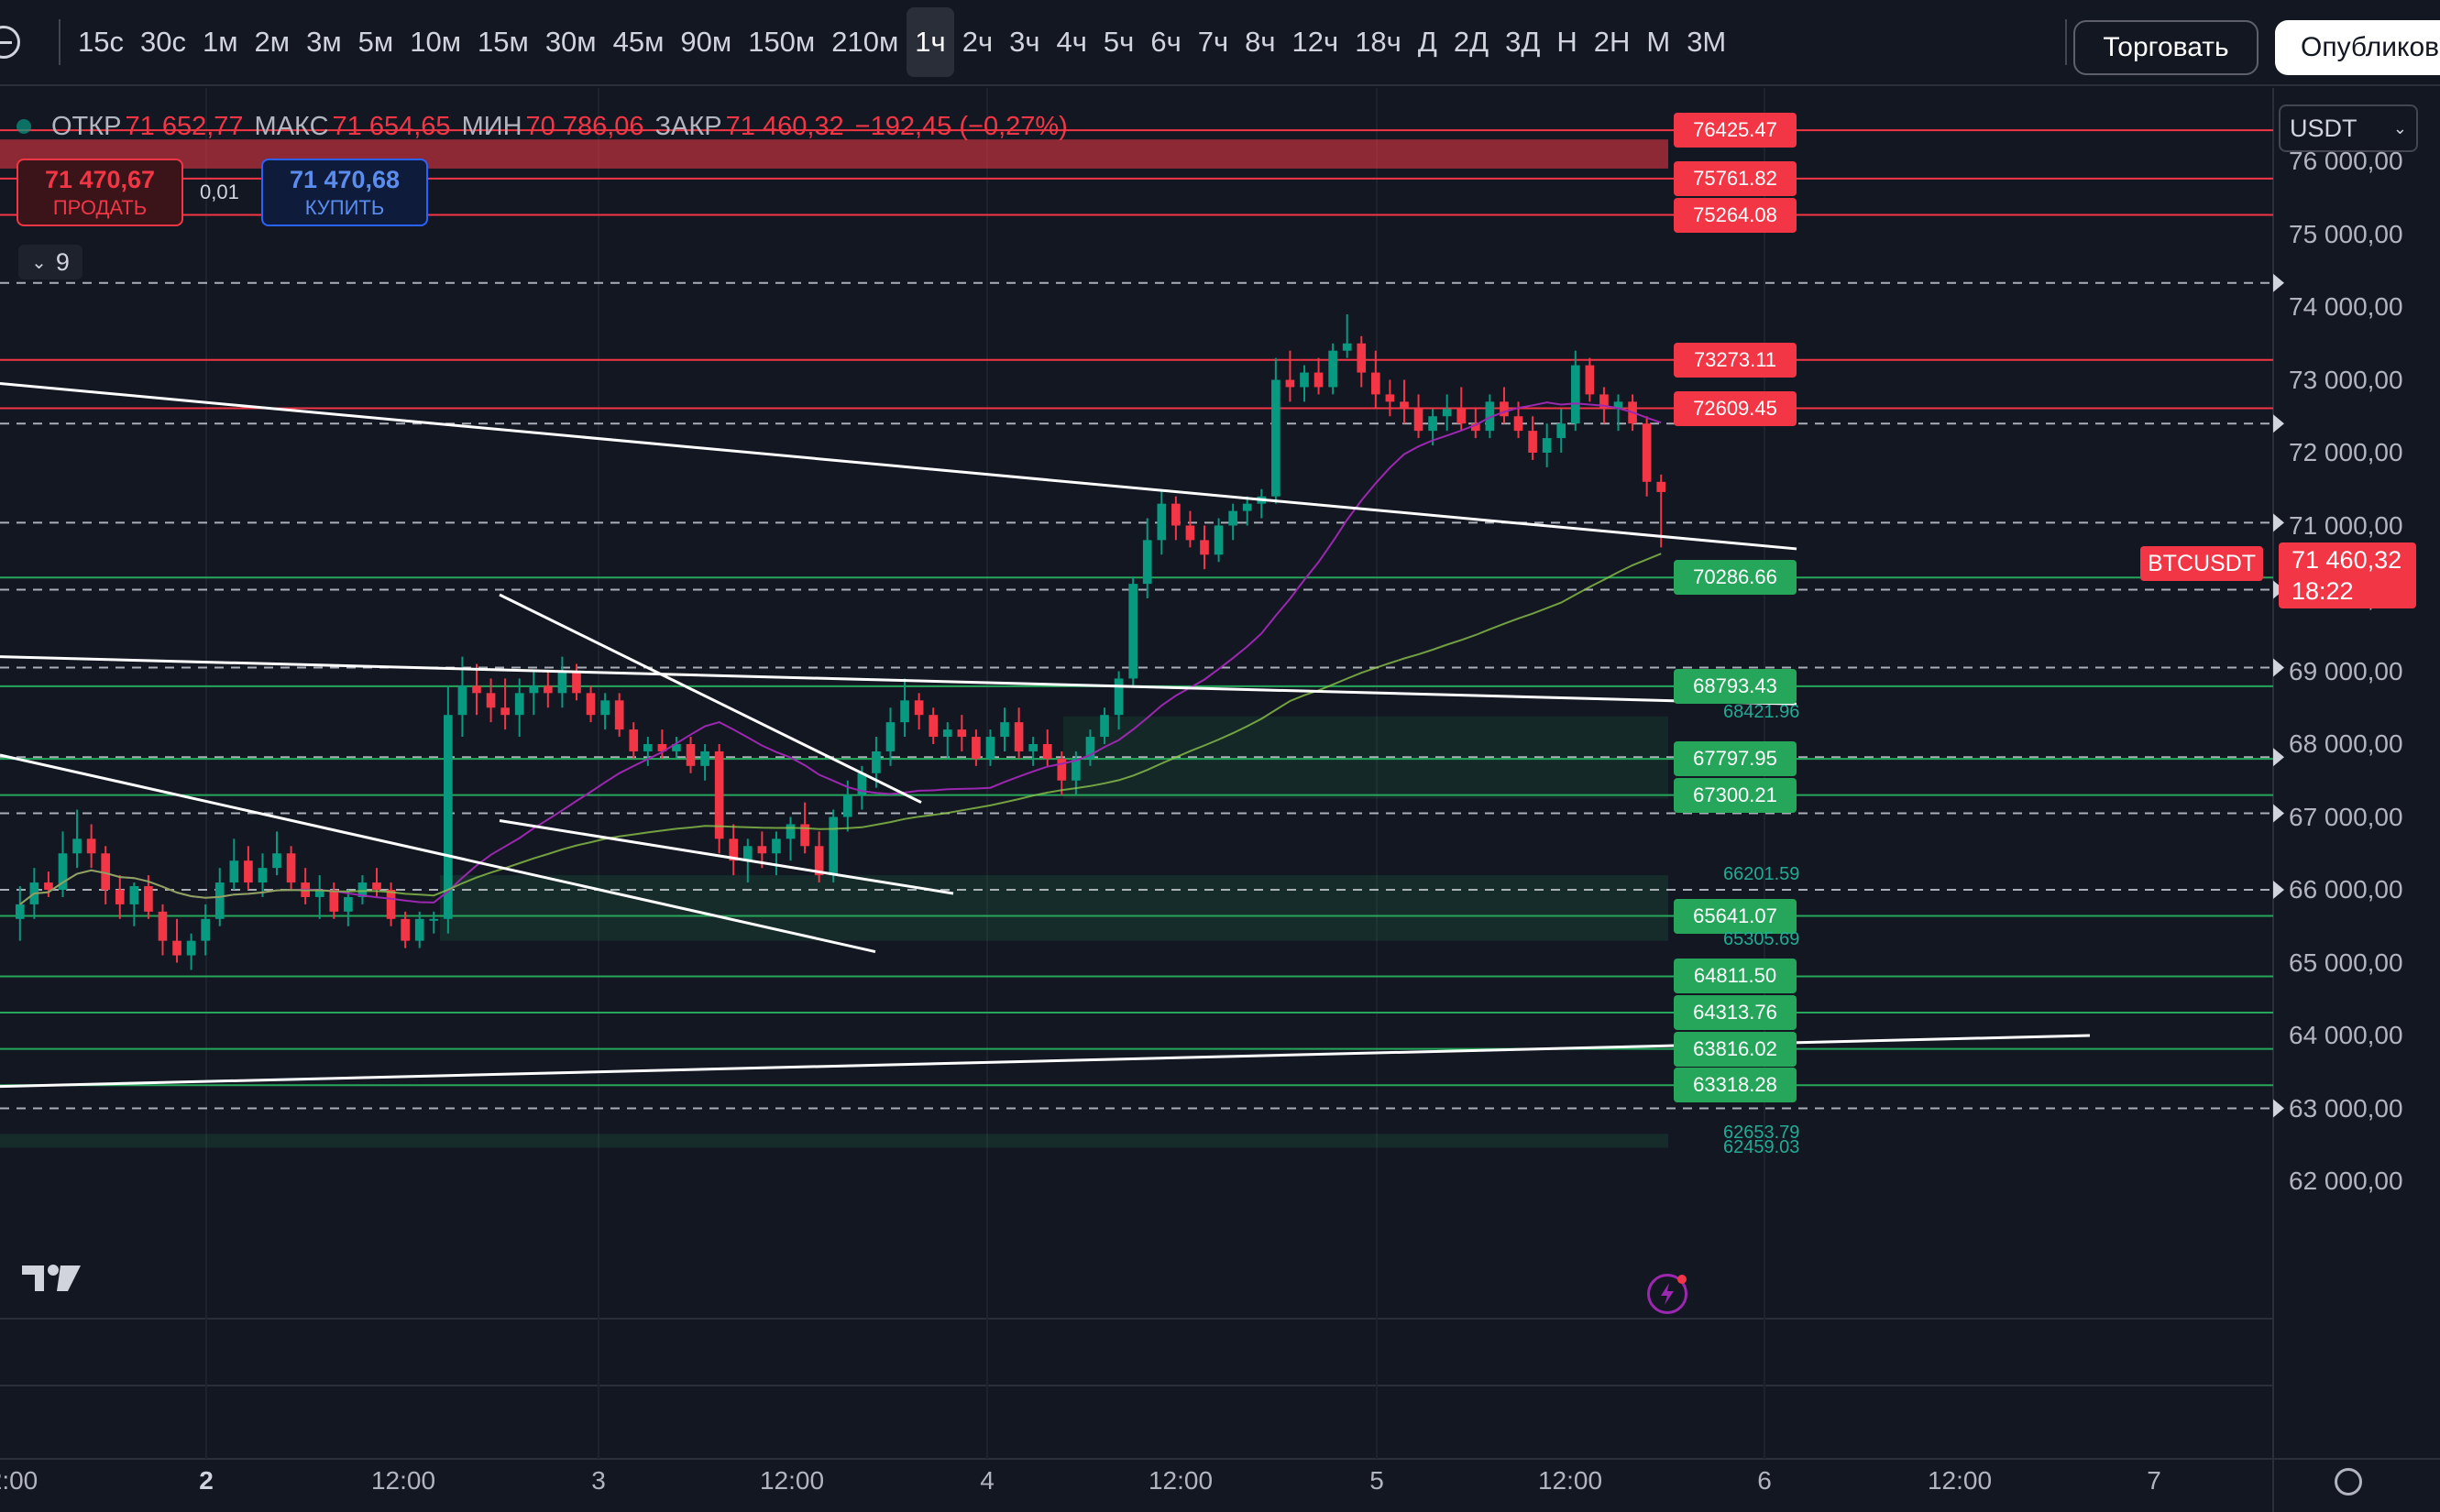 This screenshot has height=1512, width=2440. Describe the element at coordinates (978, 42) in the screenshot. I see `interval-14: 2ч` at that location.